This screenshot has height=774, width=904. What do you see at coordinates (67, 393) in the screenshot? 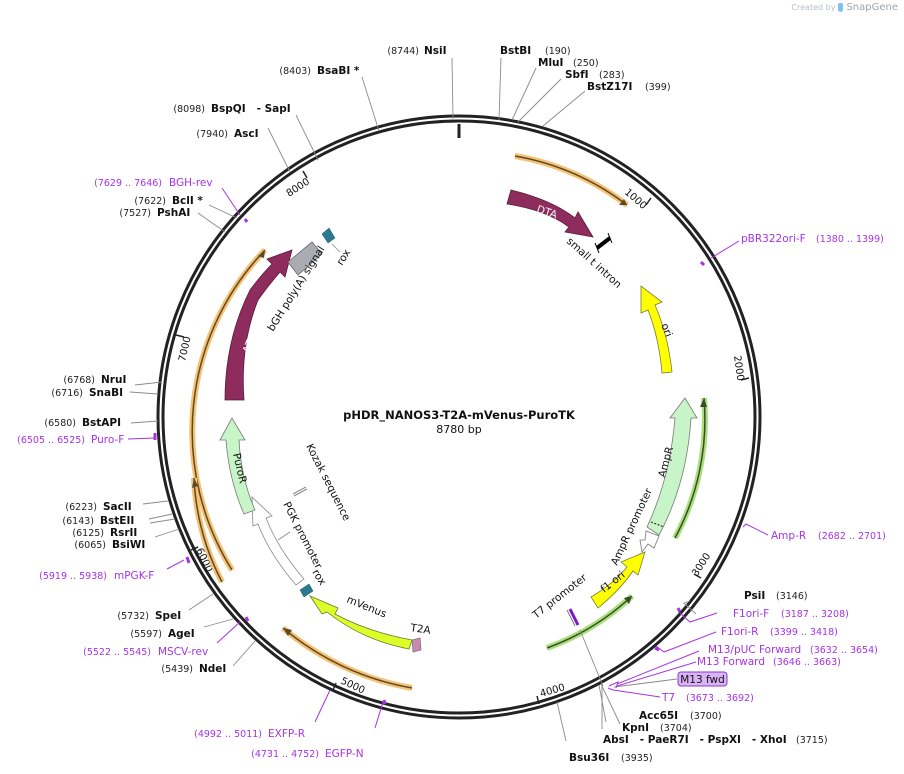
I see `svg-text: (6716)` at bounding box center [67, 393].